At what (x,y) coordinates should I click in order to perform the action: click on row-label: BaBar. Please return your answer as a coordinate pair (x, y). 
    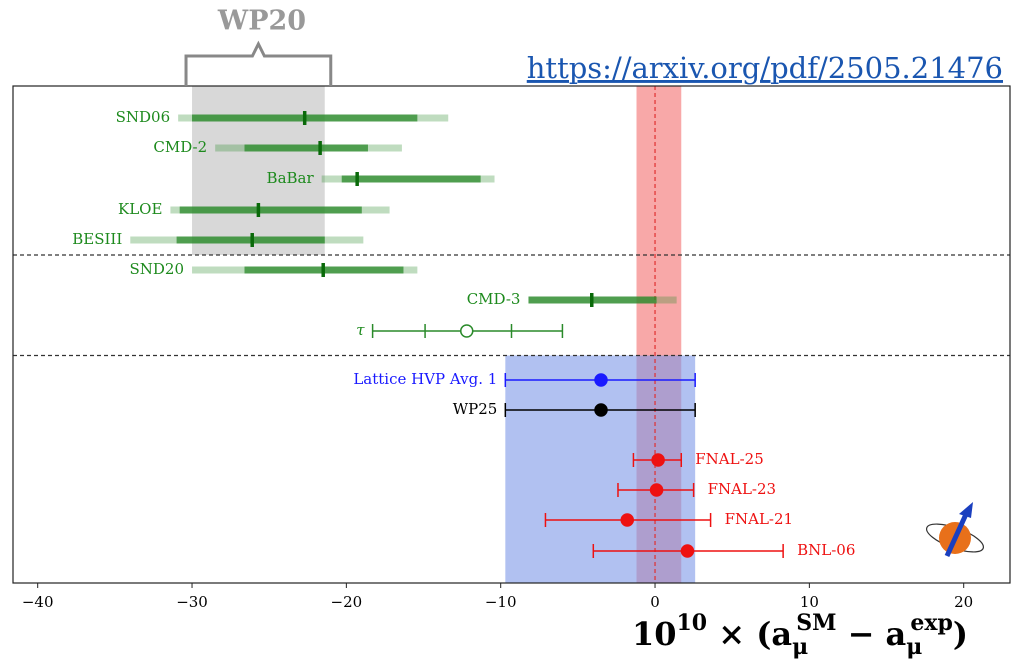
    Looking at the image, I should click on (291, 178).